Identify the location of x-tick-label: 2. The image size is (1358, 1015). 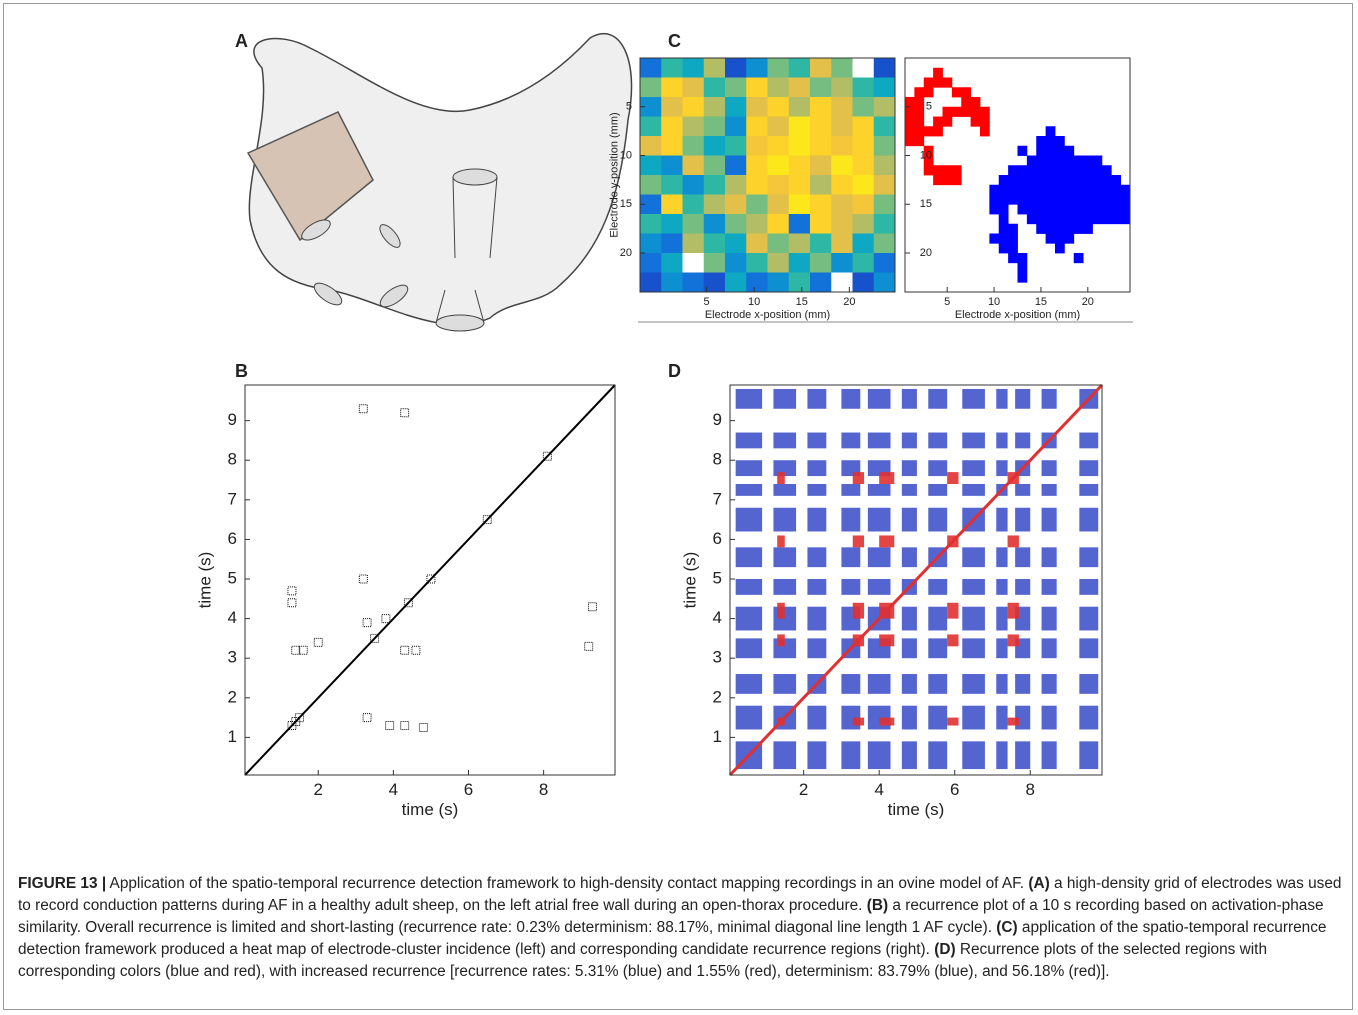
(318, 789).